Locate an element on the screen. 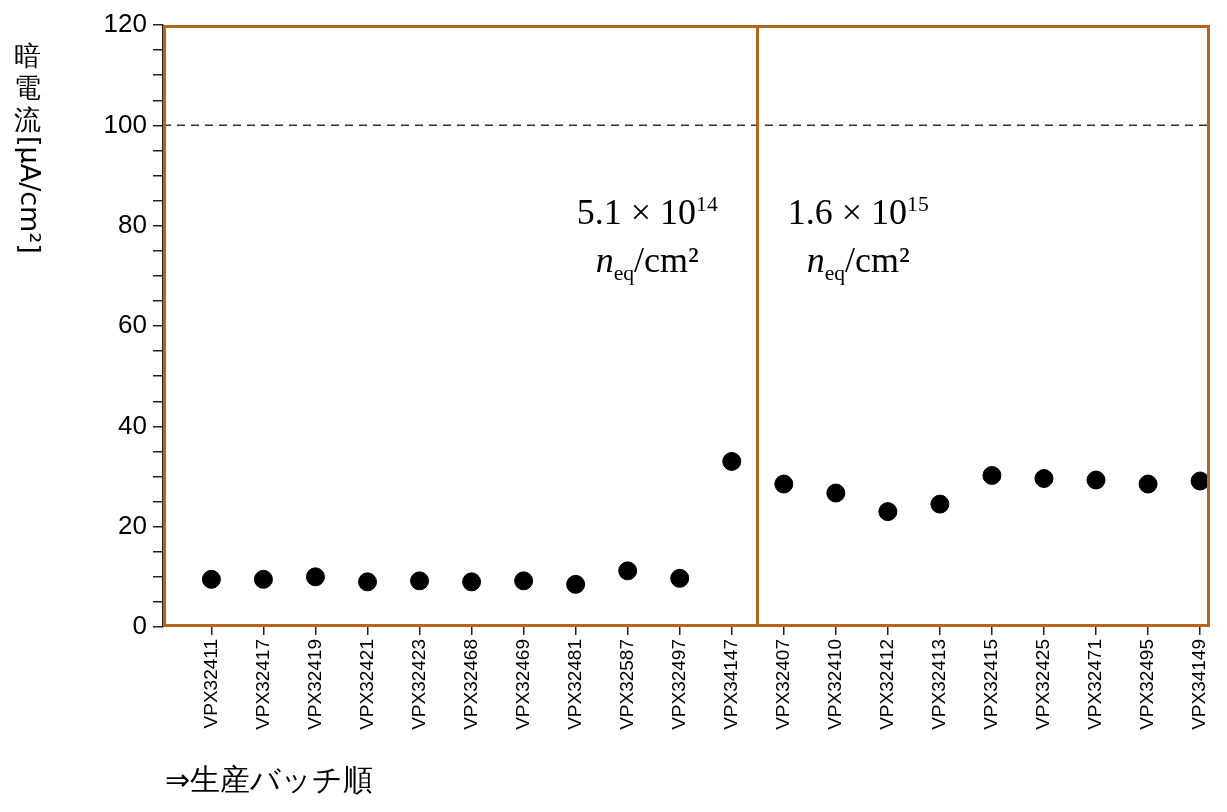  x-axis-title: ⇒生産バッチ順 is located at coordinates (269, 780).